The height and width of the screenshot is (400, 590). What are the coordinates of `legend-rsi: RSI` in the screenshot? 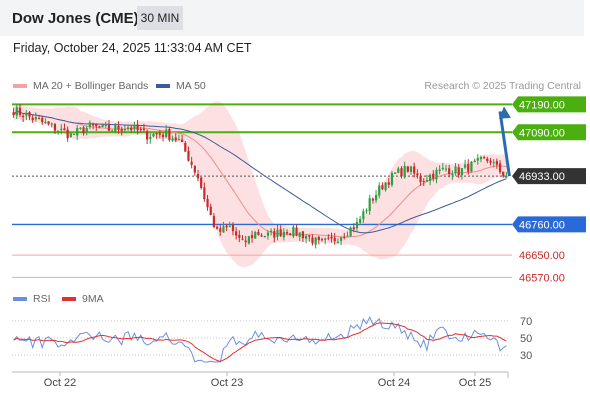 It's located at (32, 299).